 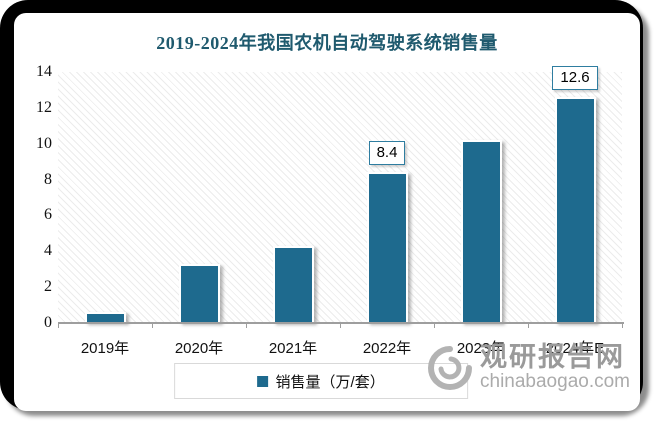 I want to click on x-tick-label: 2021年, so click(x=293, y=348).